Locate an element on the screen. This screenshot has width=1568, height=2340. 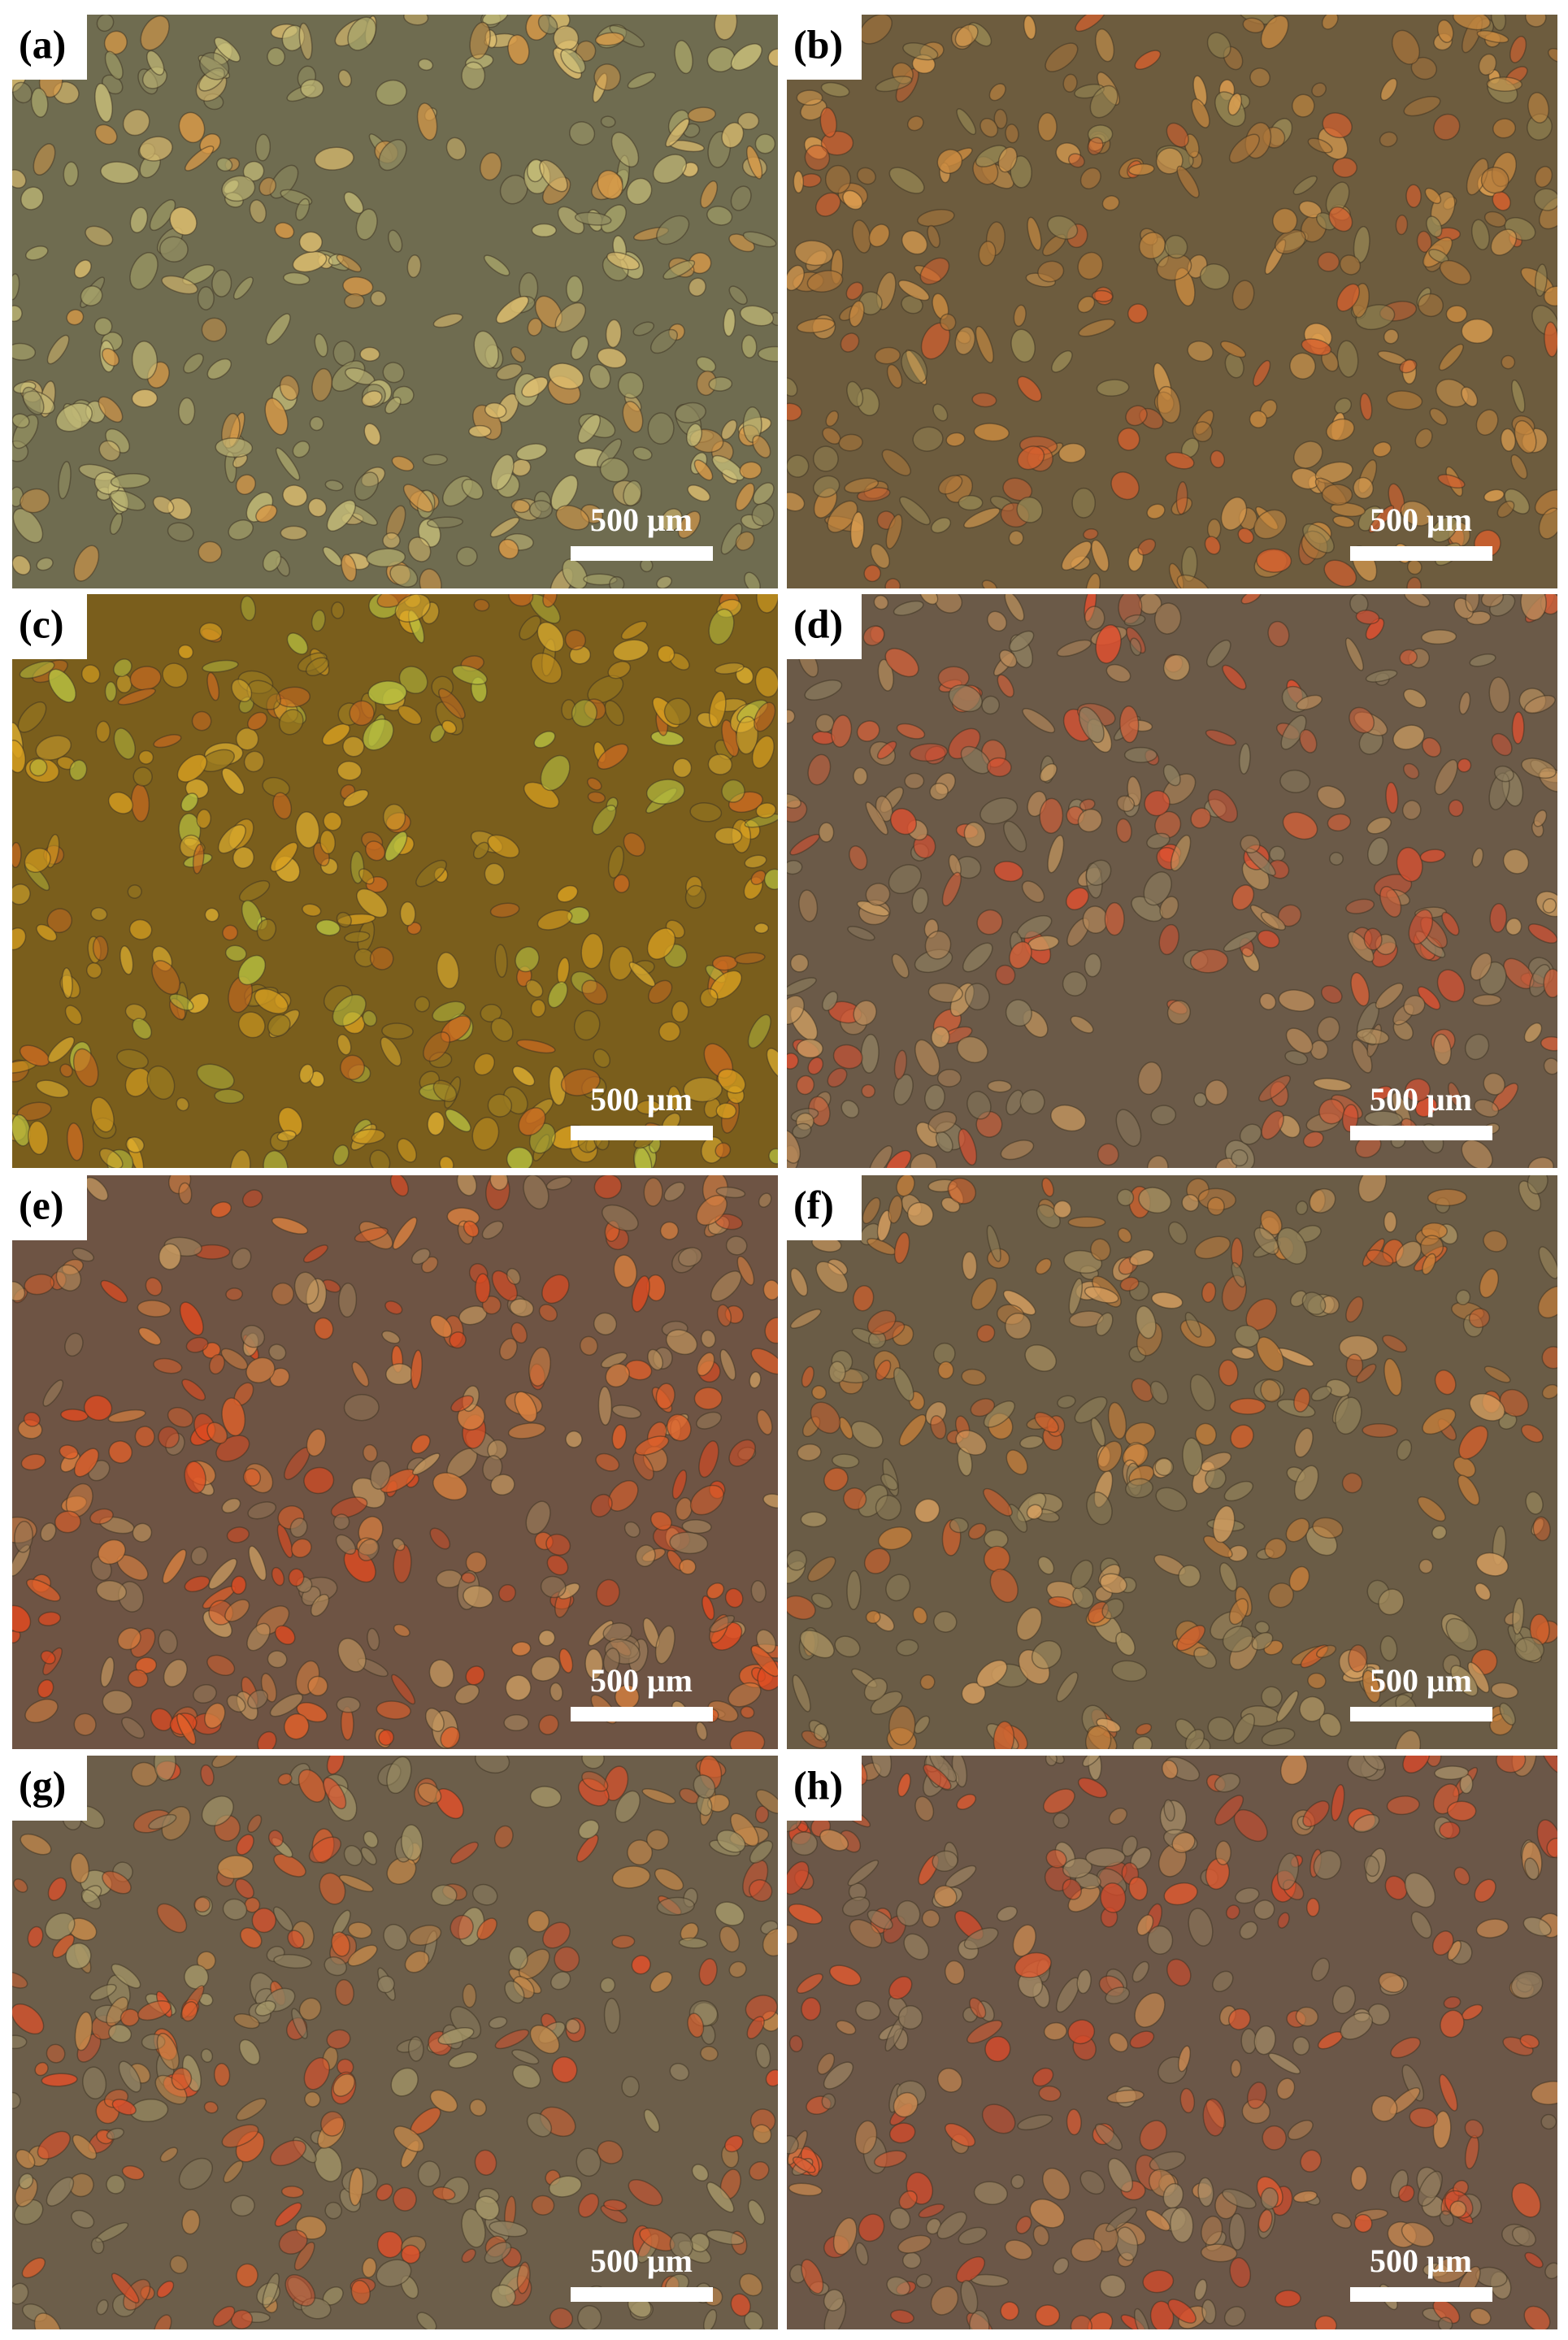
cells is located at coordinates (395, 881).